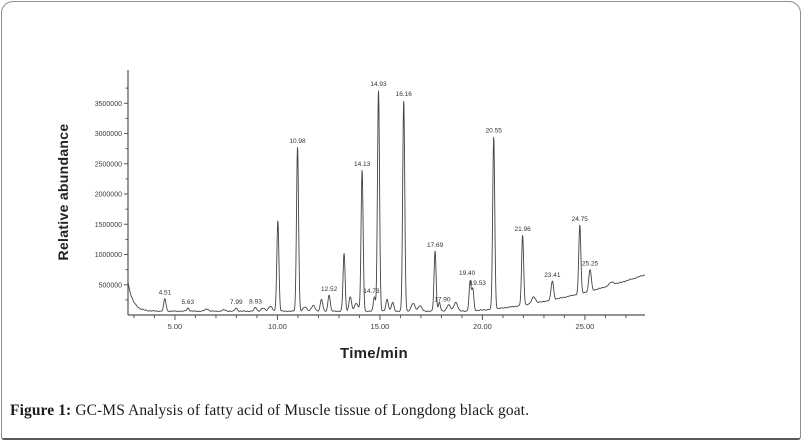  Describe the element at coordinates (590, 264) in the screenshot. I see `peak-label: 25.25` at that location.